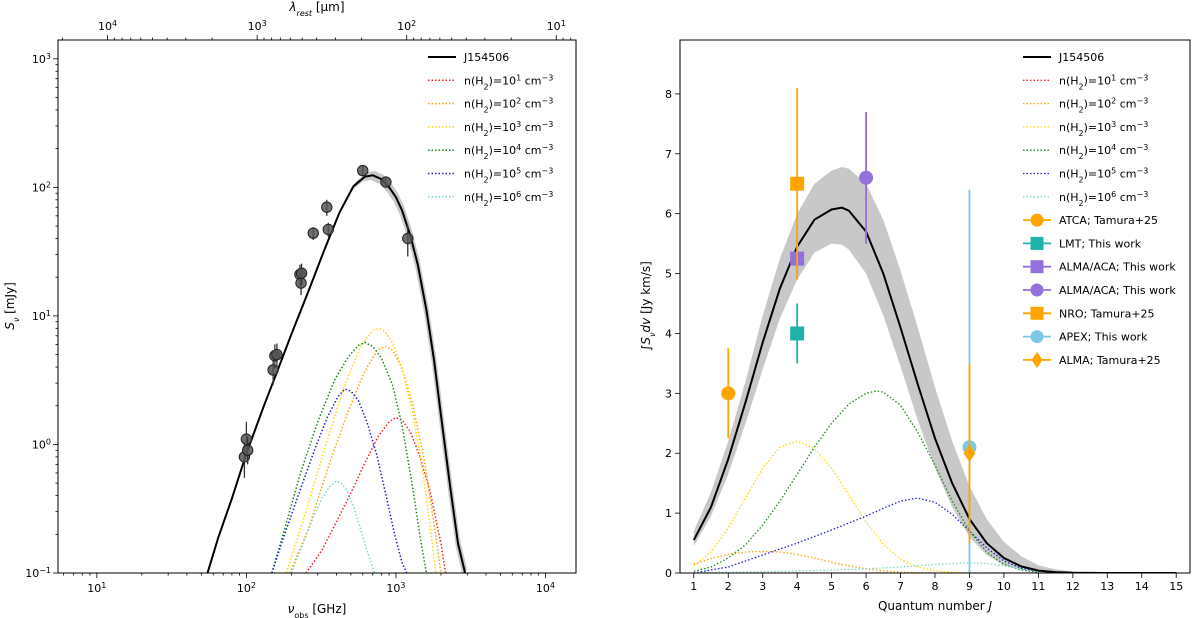 The height and width of the screenshot is (618, 1200). I want to click on sled-xlabel: Quantum number J, so click(935, 606).